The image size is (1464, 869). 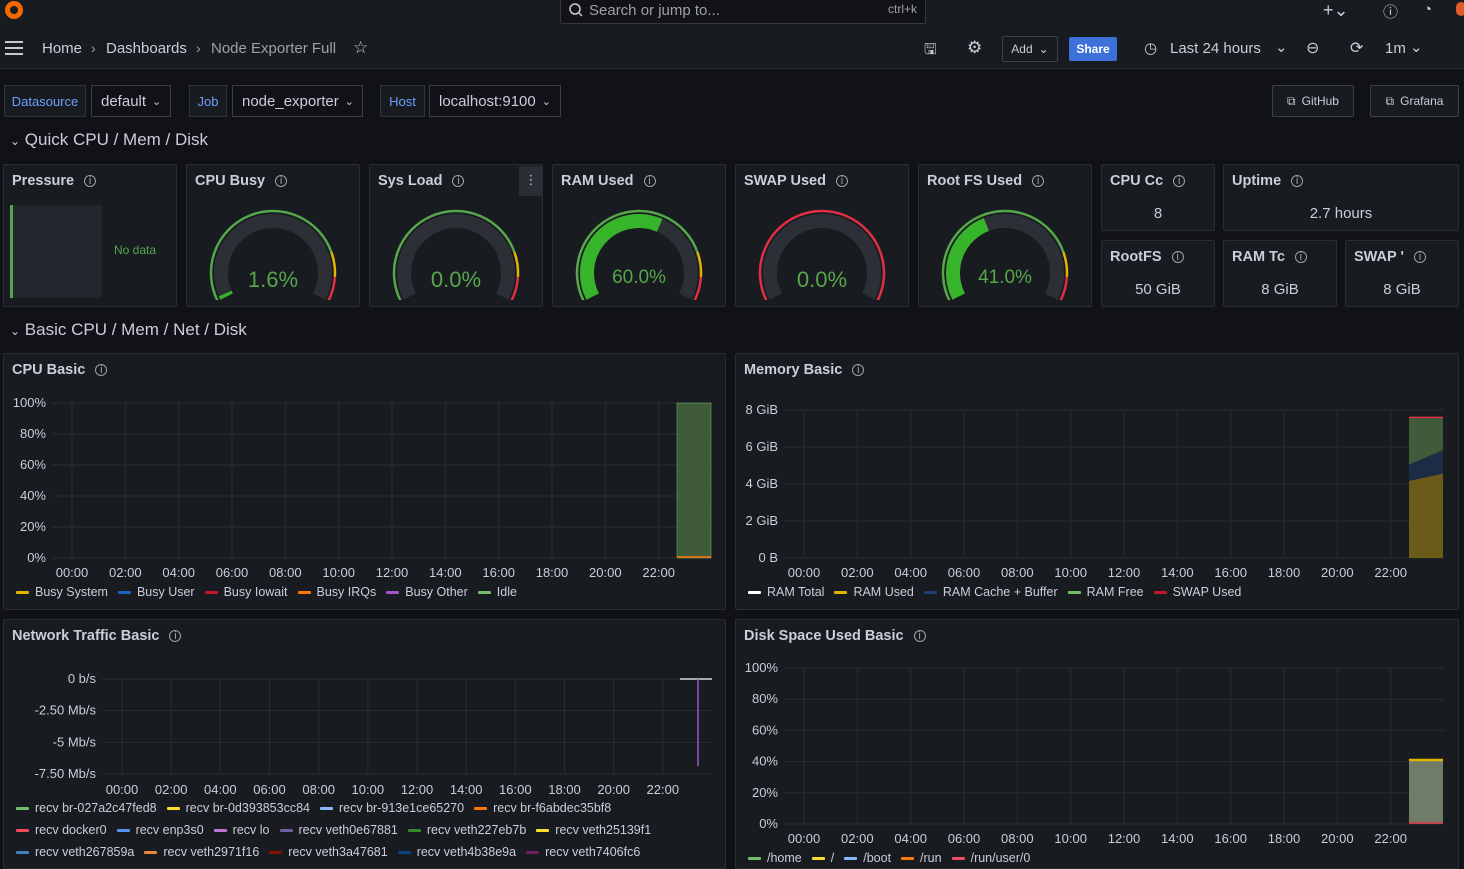 What do you see at coordinates (761, 446) in the screenshot?
I see `y-tick-label: 6 GiB` at bounding box center [761, 446].